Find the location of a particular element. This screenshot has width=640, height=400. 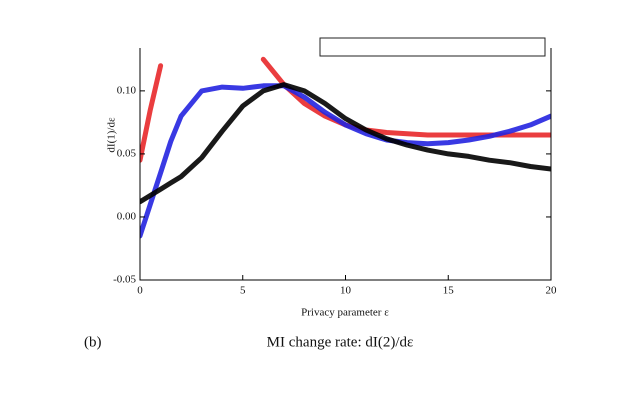

x-tick-label: 5 is located at coordinates (243, 291).